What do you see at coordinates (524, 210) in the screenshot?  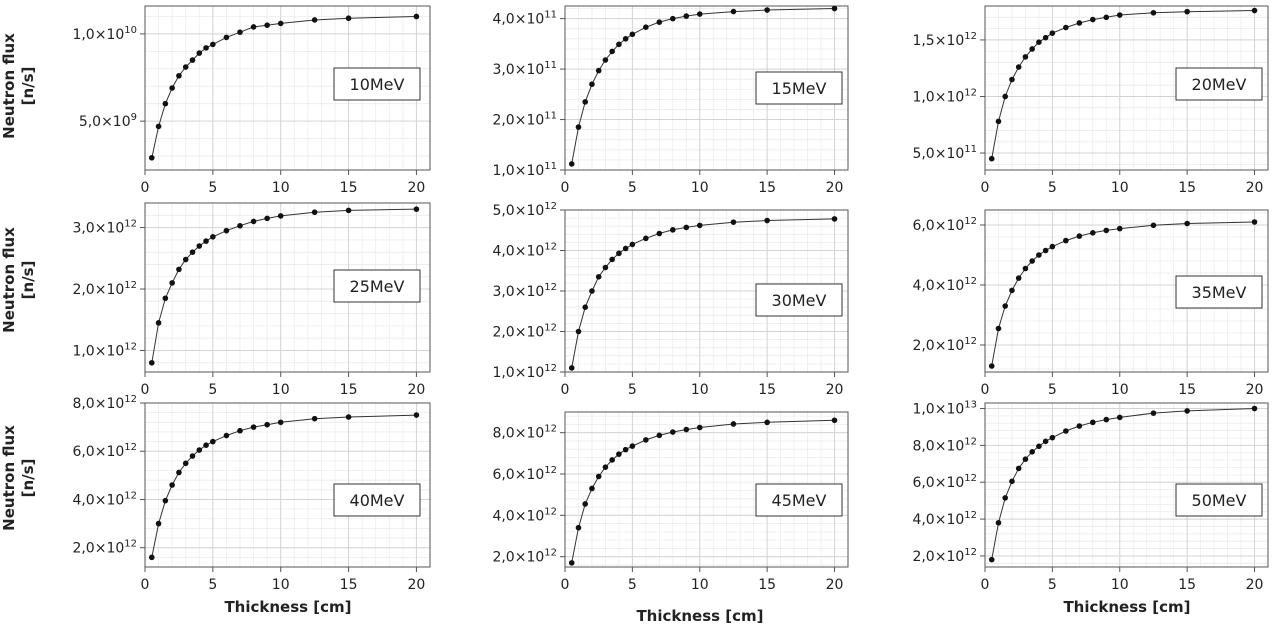 I see `y-tick-label: 5,0×10¹²` at bounding box center [524, 210].